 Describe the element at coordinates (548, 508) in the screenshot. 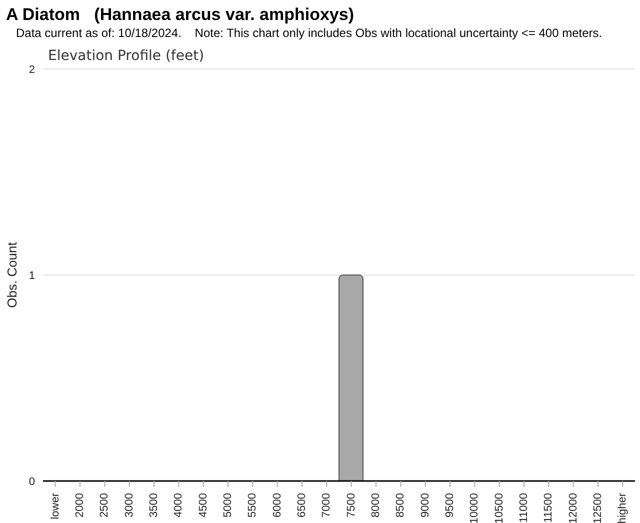

I see `x-tick-label: 11500` at that location.